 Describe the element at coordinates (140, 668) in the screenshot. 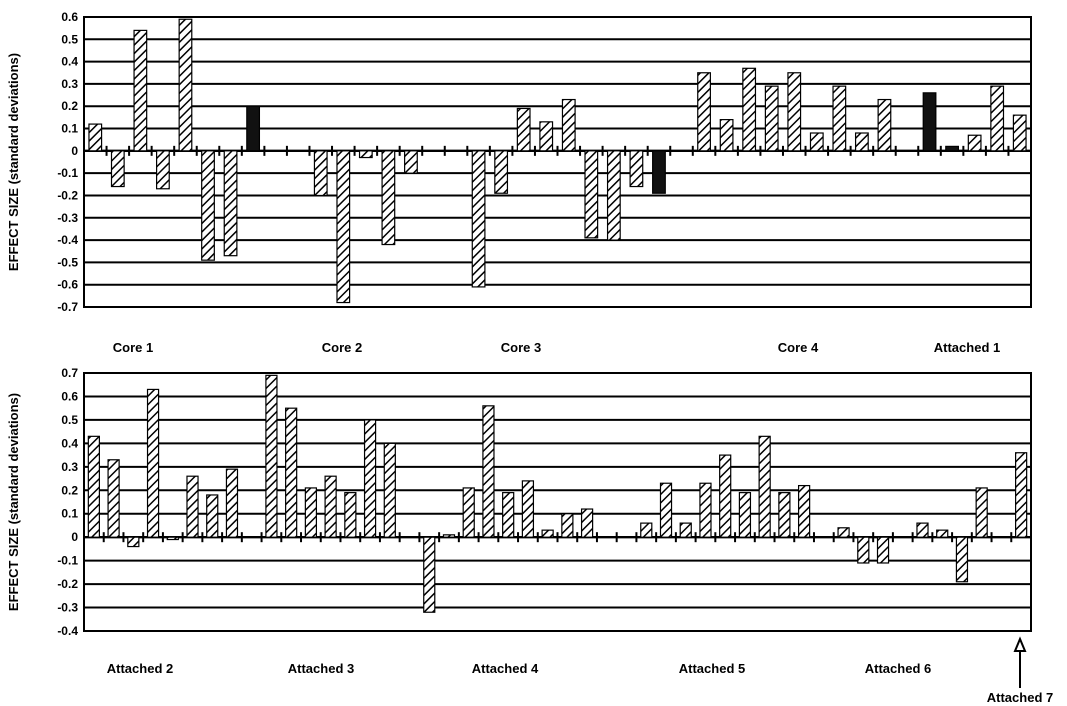

I see `group-label: Attached 2` at that location.